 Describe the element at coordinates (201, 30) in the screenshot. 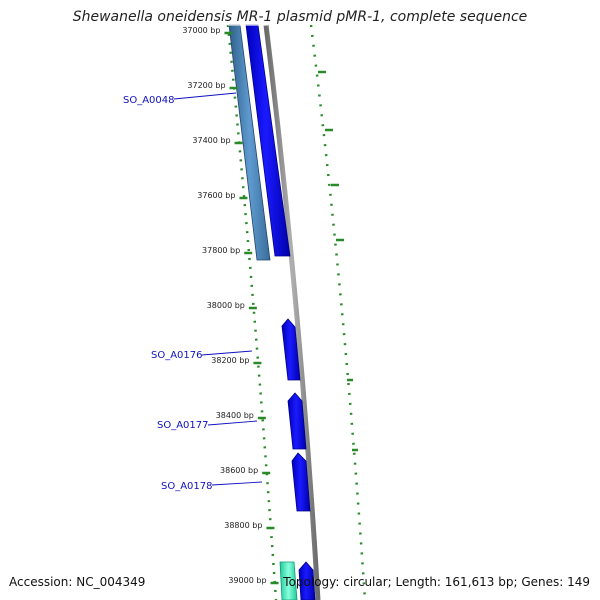

I see `bp-tick-label: 37000 bp` at that location.